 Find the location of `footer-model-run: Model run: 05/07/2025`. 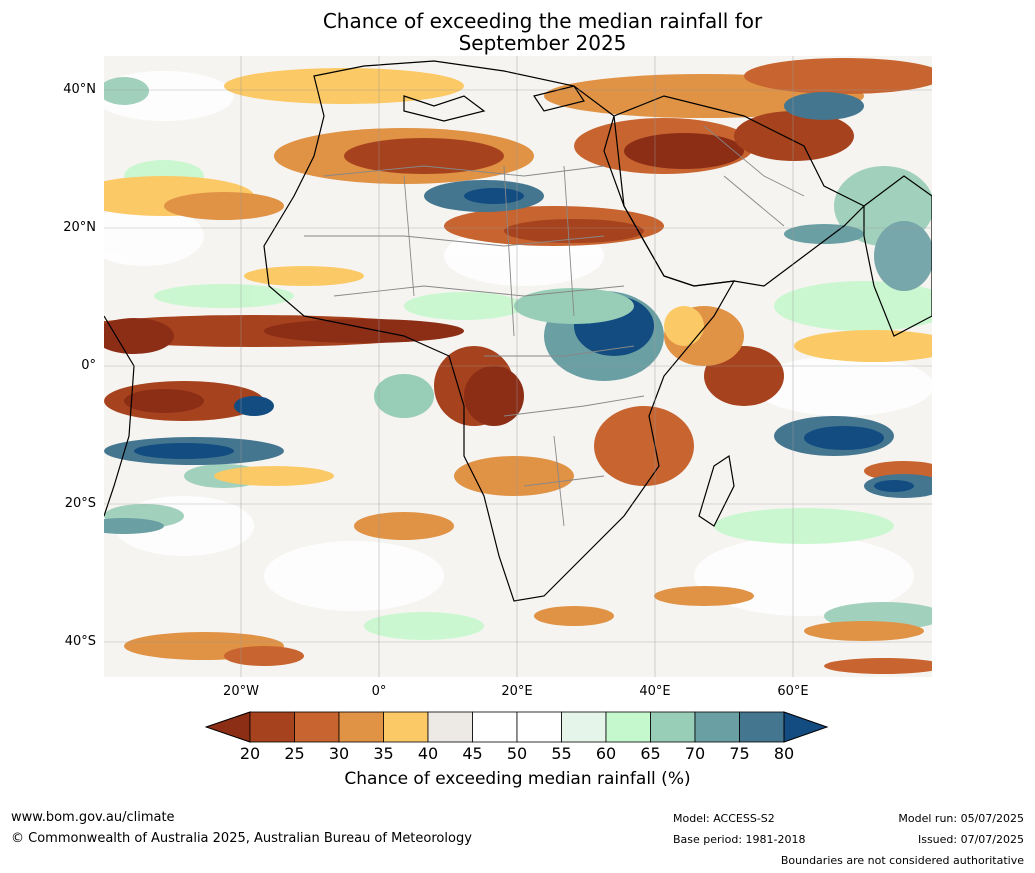

footer-model-run: Model run: 05/07/2025 is located at coordinates (961, 818).